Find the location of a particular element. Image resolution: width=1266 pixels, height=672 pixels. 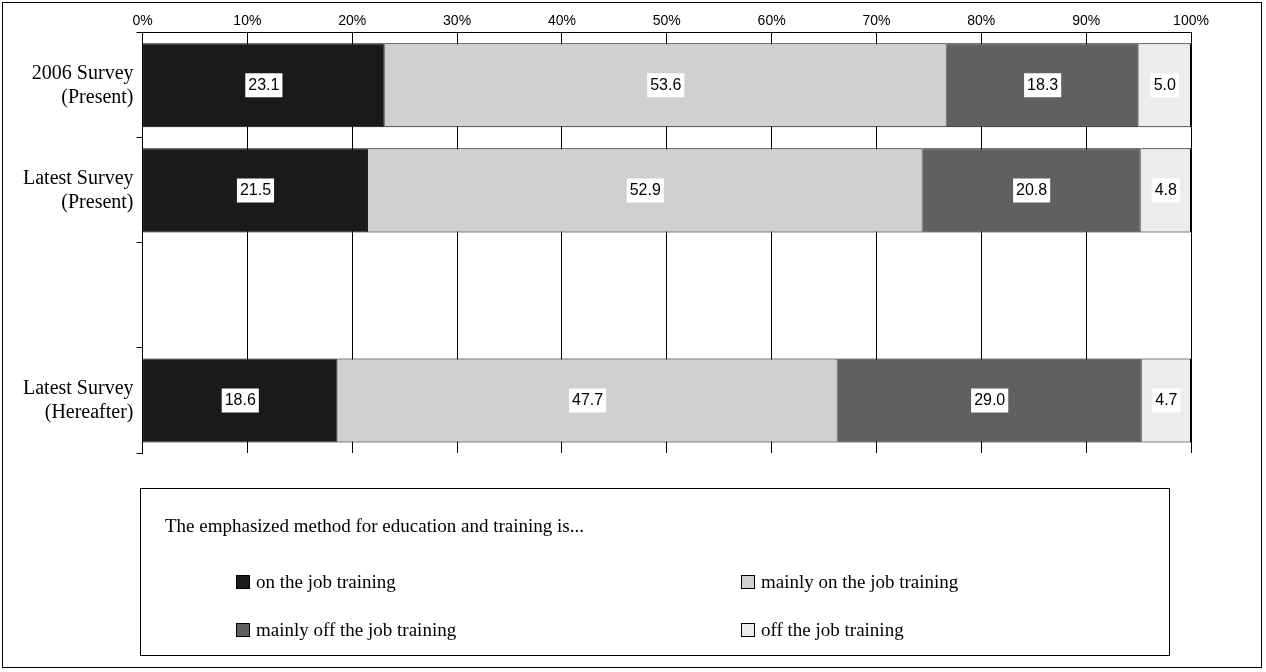

y-tick-label: 2006 Survey (Present) is located at coordinates (82, 84).